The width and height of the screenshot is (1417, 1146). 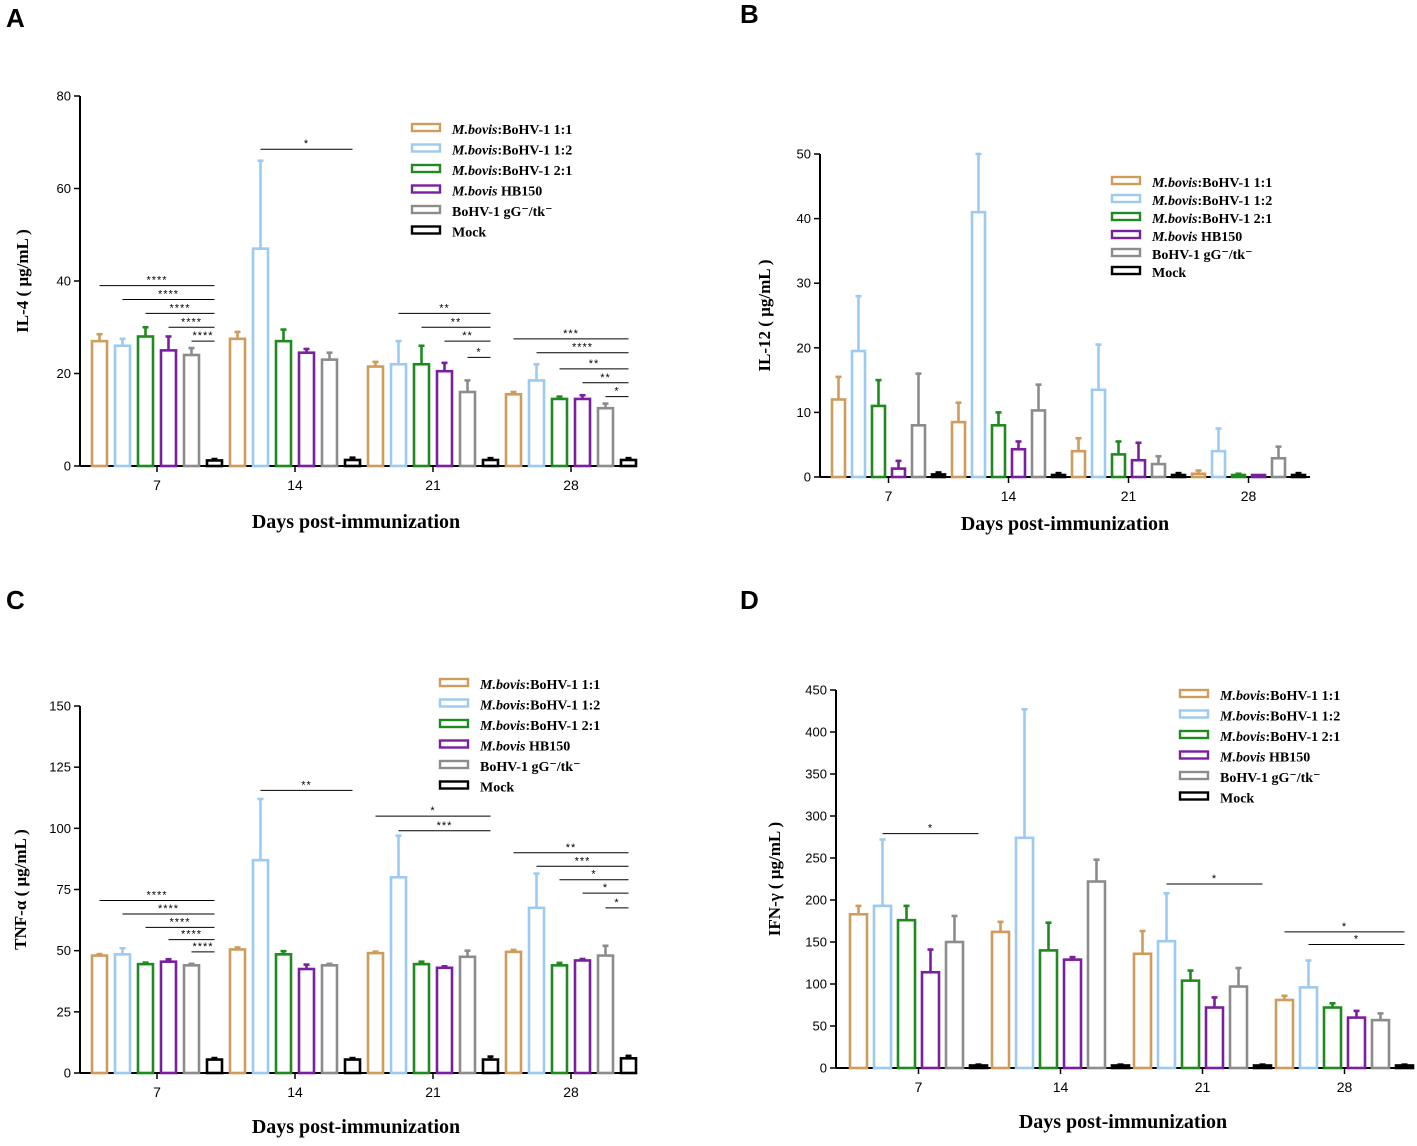 I want to click on y-tick-label: 80, so click(x=64, y=96).